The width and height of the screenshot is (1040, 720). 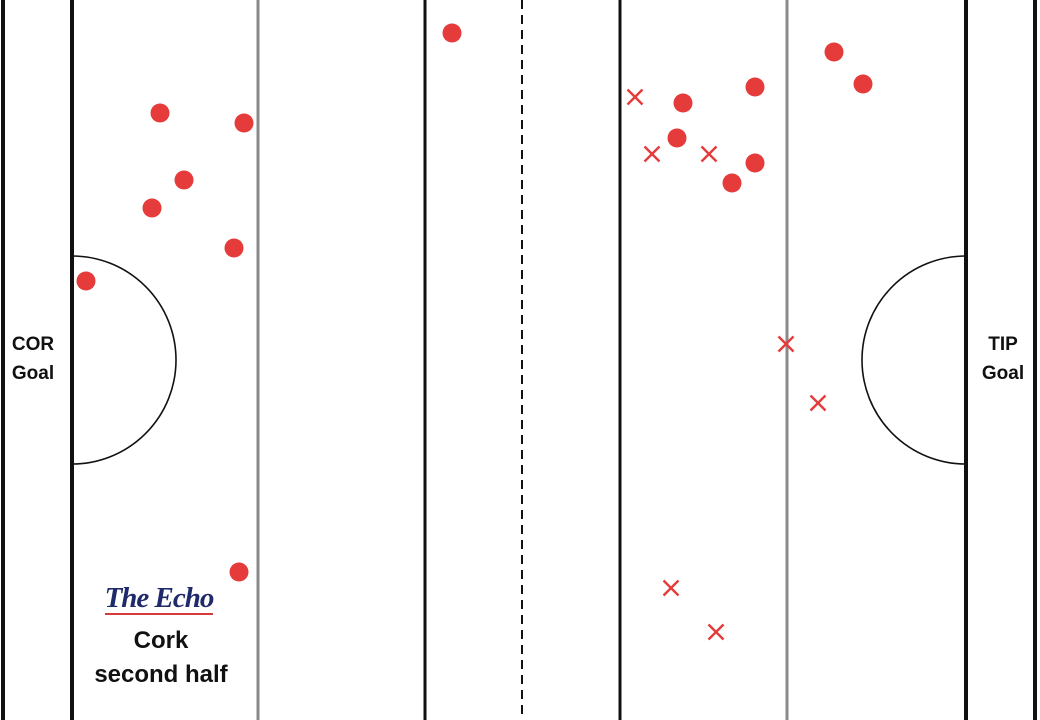 What do you see at coordinates (161, 658) in the screenshot?
I see `caption: Cork second half` at bounding box center [161, 658].